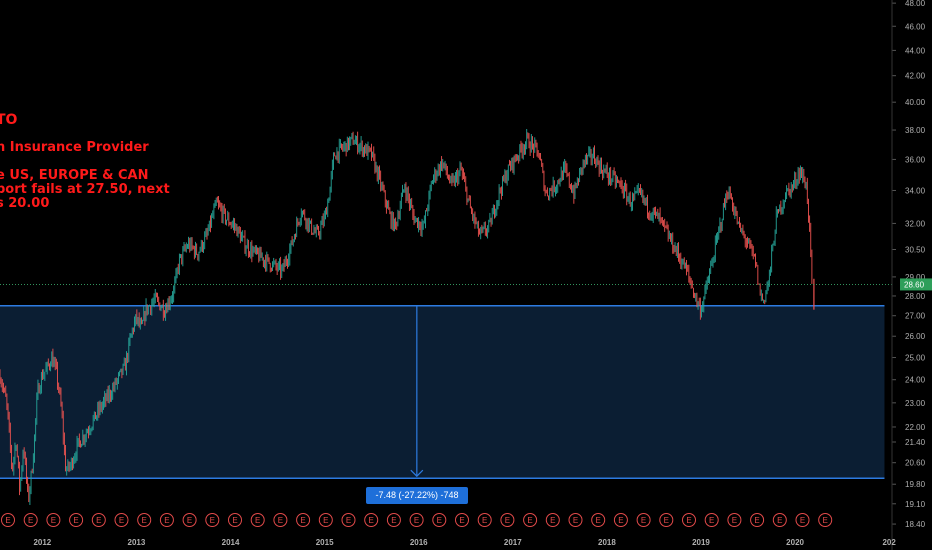 The image size is (932, 550). Describe the element at coordinates (85, 189) in the screenshot. I see `annotation-line-4: port fails at 27.50, next` at that location.